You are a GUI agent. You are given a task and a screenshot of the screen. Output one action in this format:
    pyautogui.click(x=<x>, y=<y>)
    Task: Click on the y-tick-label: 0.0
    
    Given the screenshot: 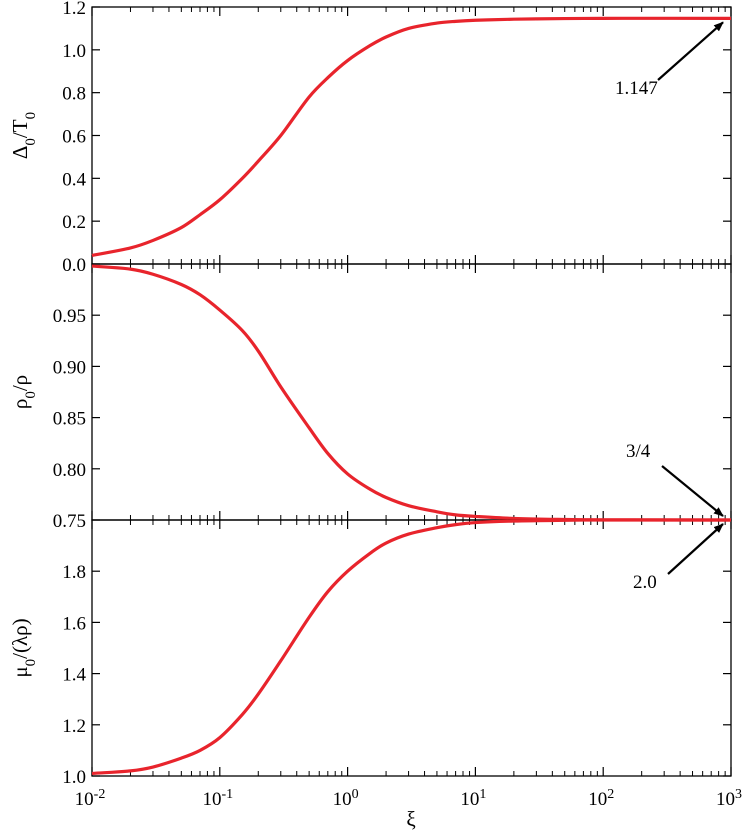 What is the action you would take?
    pyautogui.click(x=74, y=265)
    